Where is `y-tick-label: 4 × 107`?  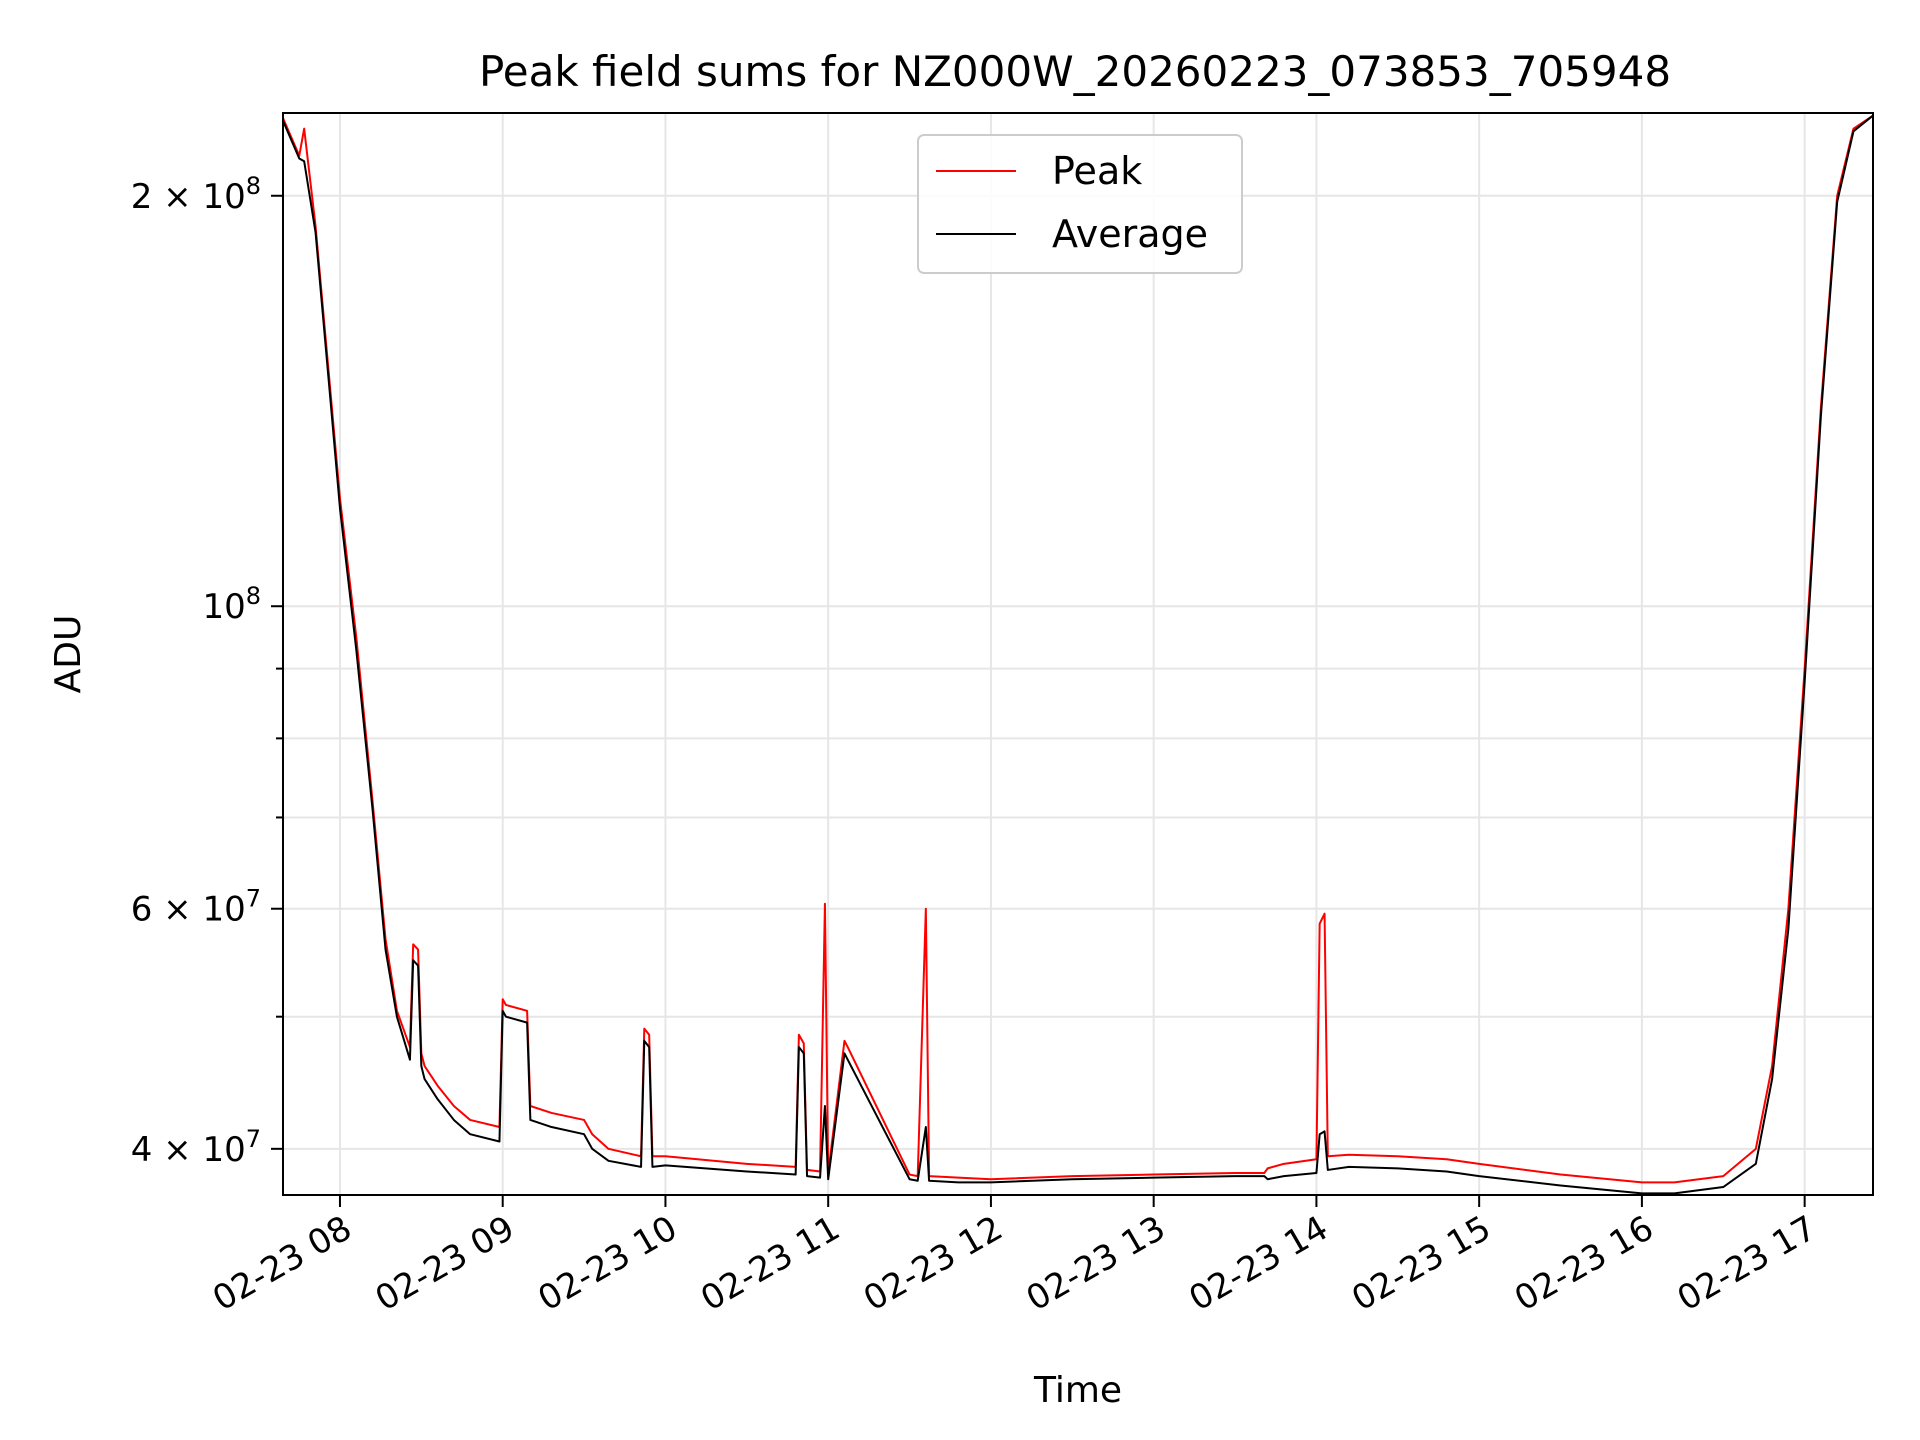
y-tick-label: 4 × 107 is located at coordinates (196, 1147).